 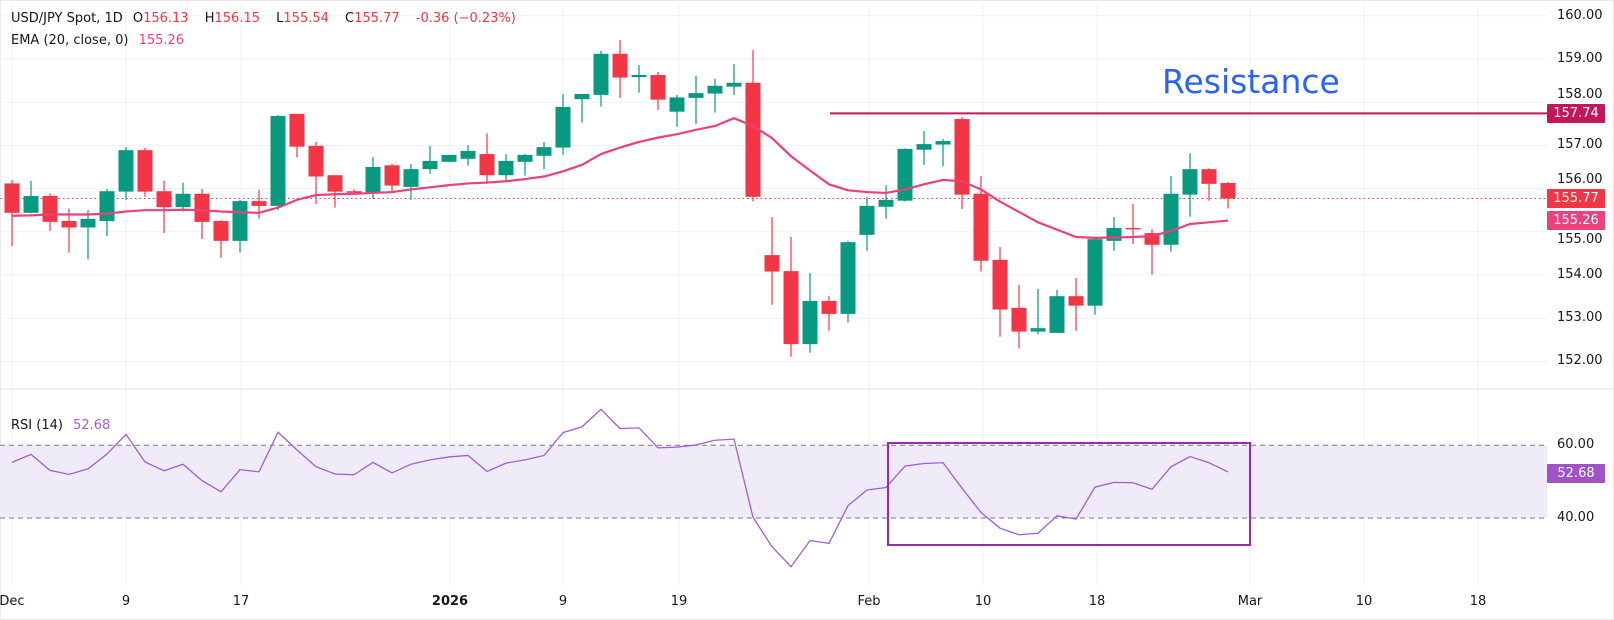 What do you see at coordinates (1576, 445) in the screenshot?
I see `rsi-tick-label: 60.00` at bounding box center [1576, 445].